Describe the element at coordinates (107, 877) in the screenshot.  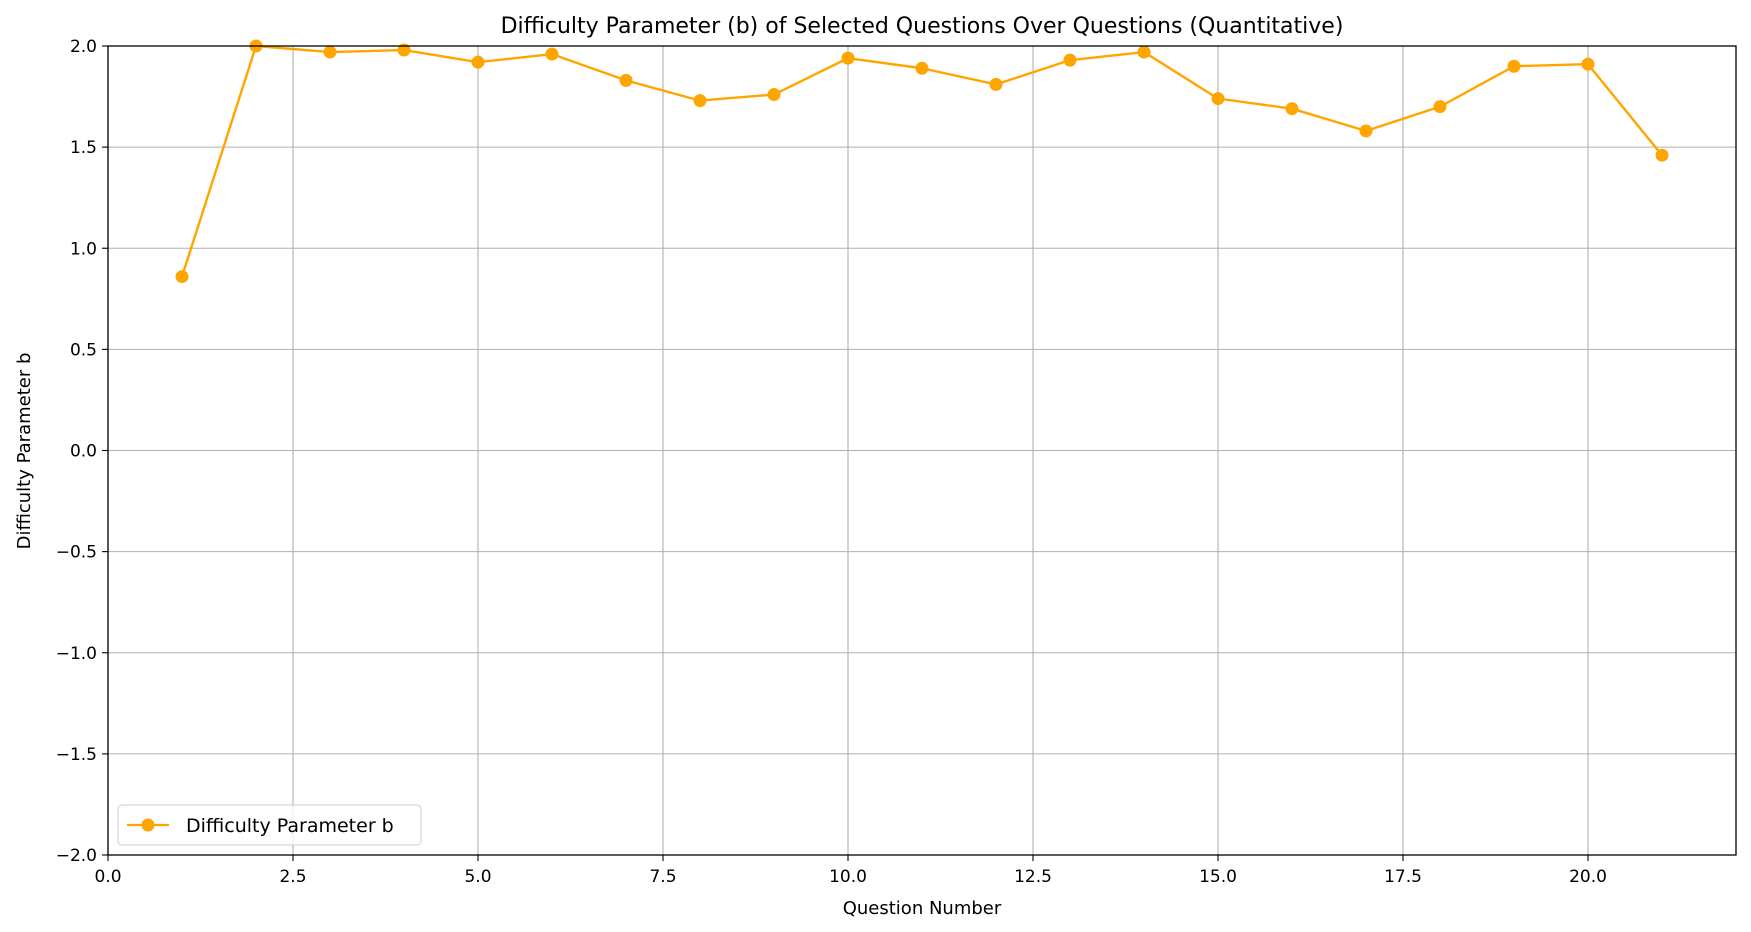
I see `x-tick-label: 0.0` at that location.